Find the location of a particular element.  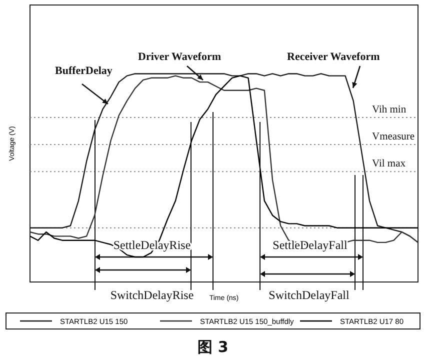

annotation: BufferDelay is located at coordinates (84, 71).